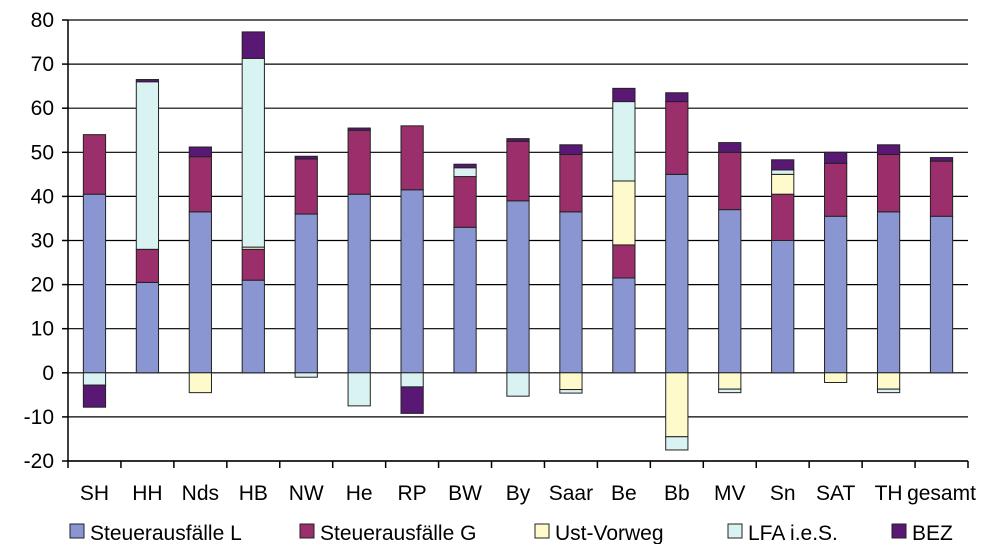 The width and height of the screenshot is (987, 544). What do you see at coordinates (624, 493) in the screenshot?
I see `x-tick-label: Be` at bounding box center [624, 493].